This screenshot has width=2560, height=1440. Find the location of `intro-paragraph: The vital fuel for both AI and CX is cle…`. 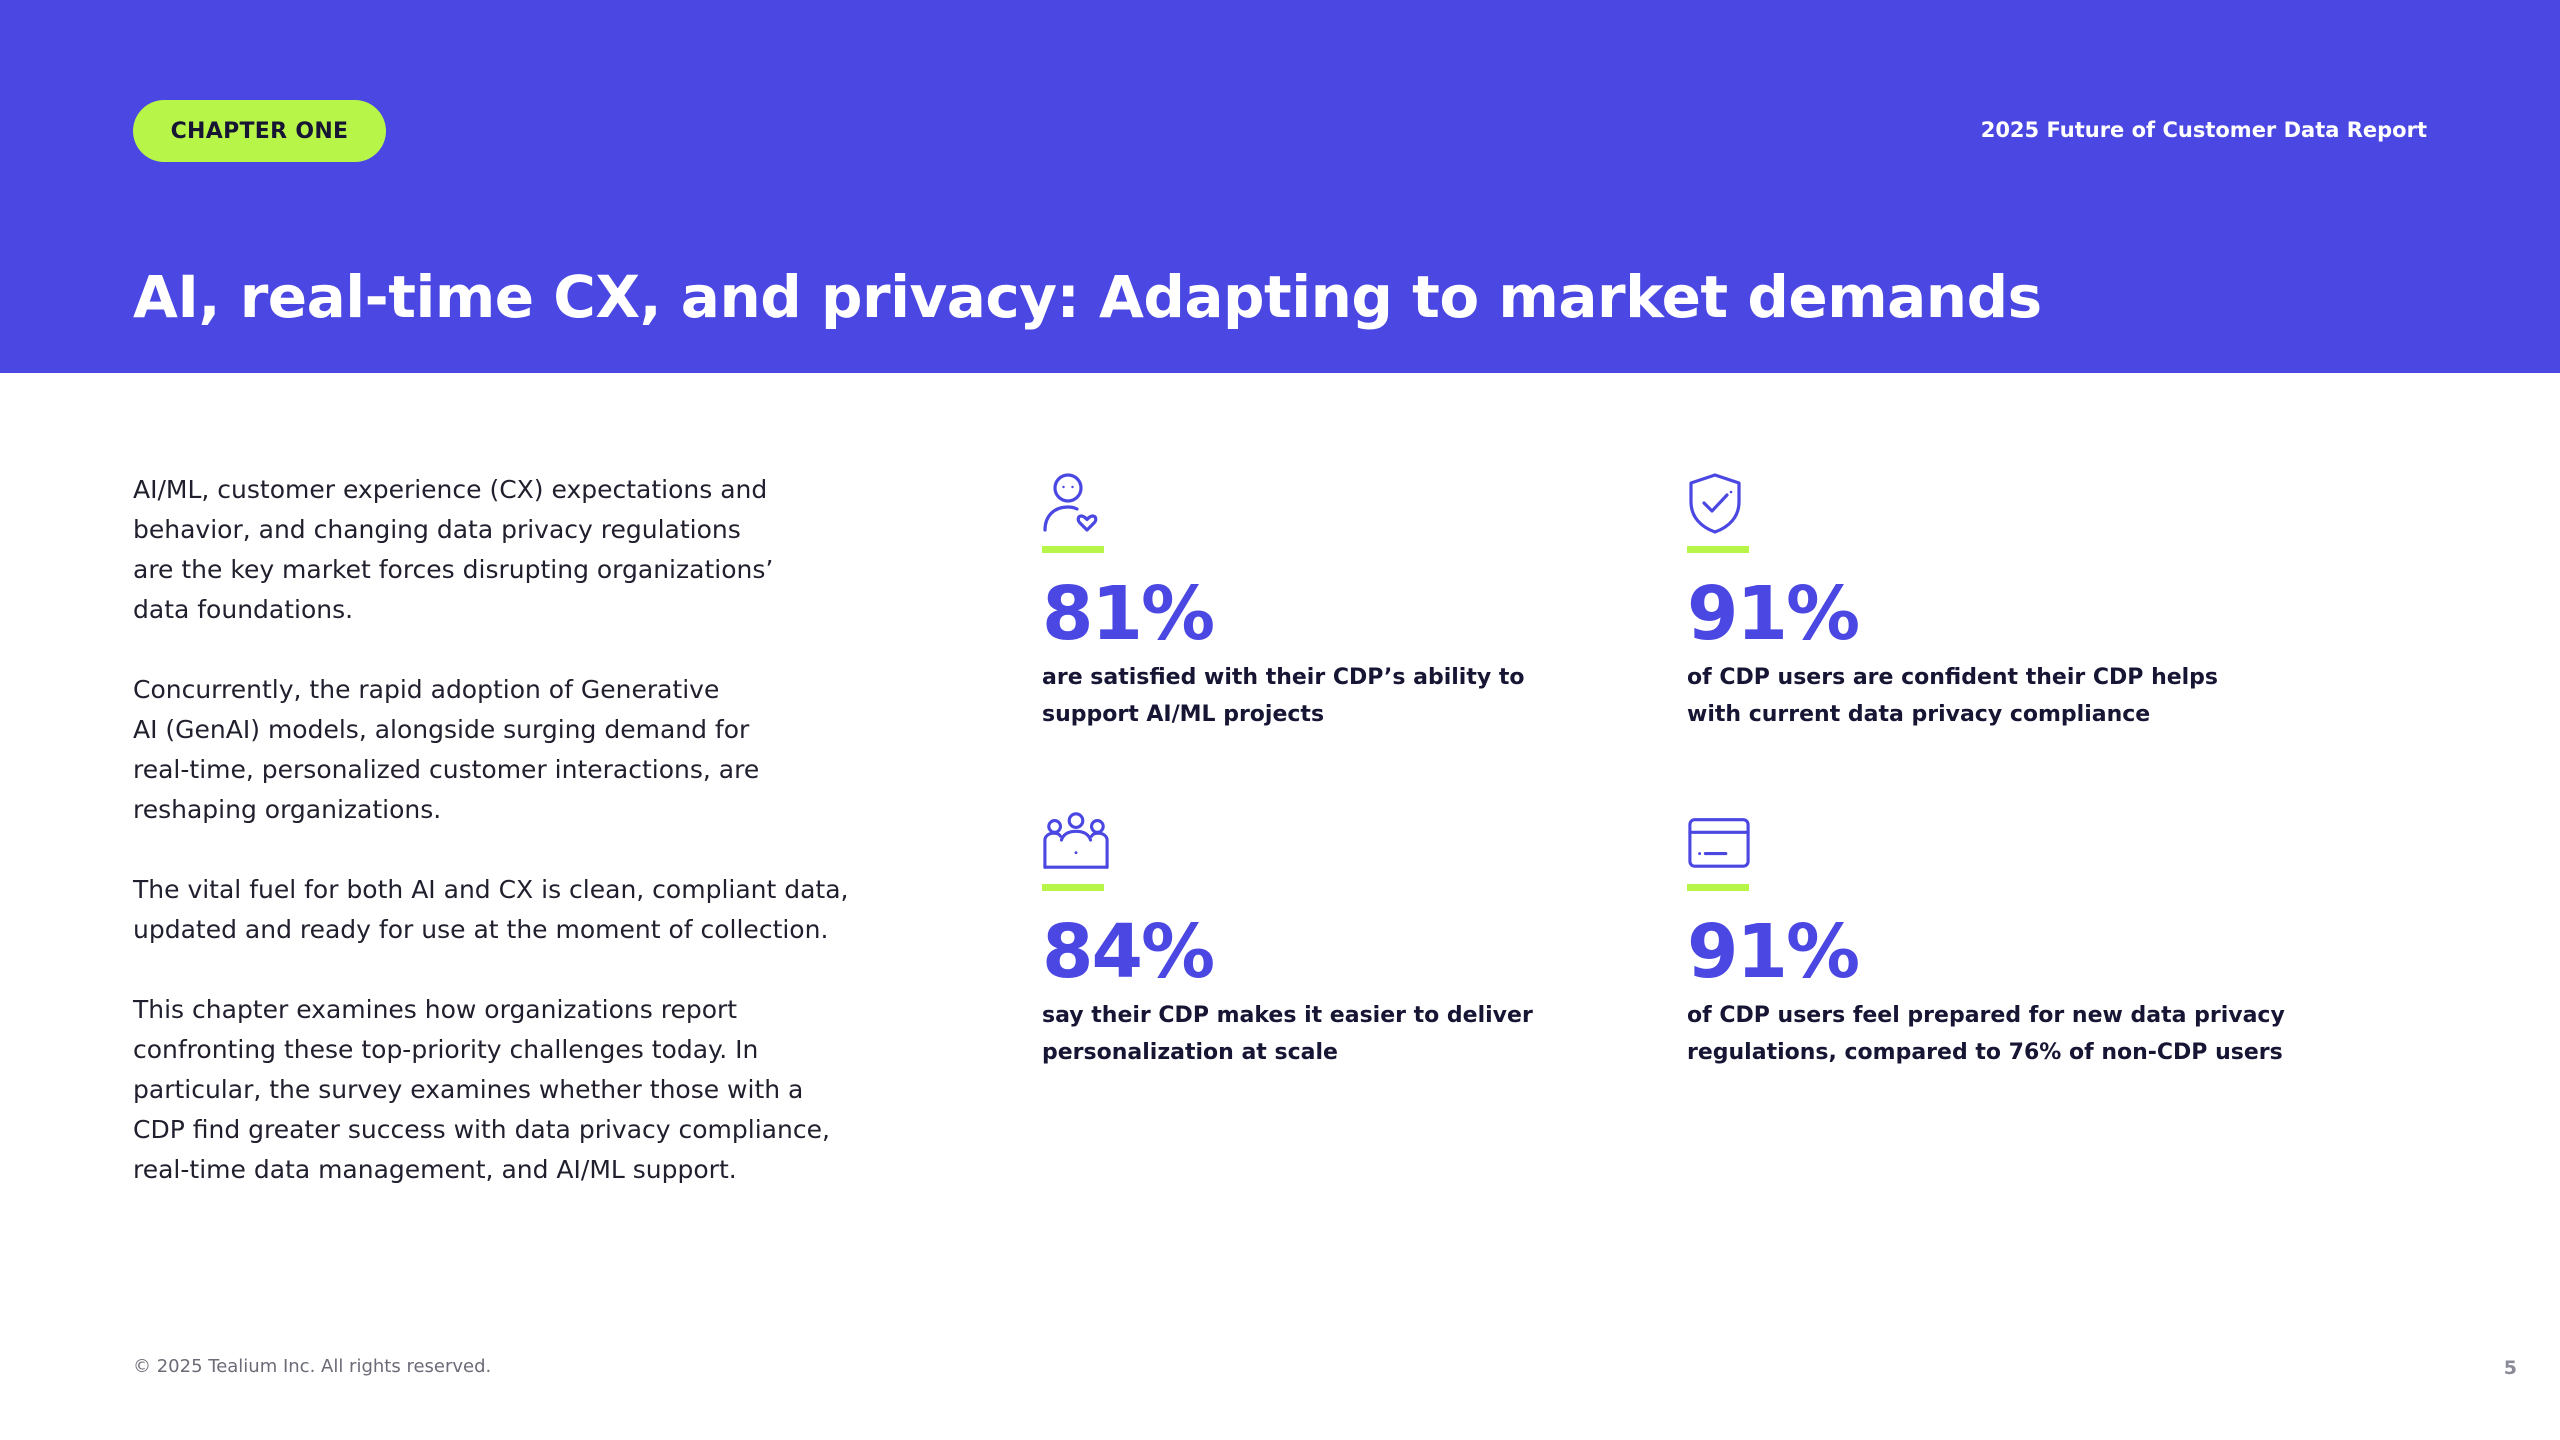

intro-paragraph: The vital fuel for both AI and CX is cle… is located at coordinates (491, 909).